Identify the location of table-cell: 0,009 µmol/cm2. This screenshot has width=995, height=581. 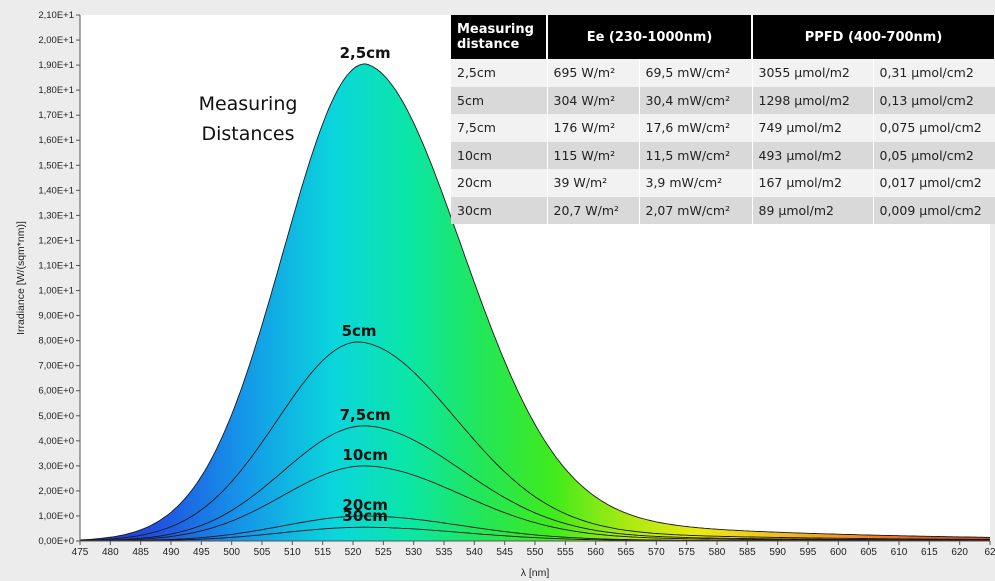
(934, 210).